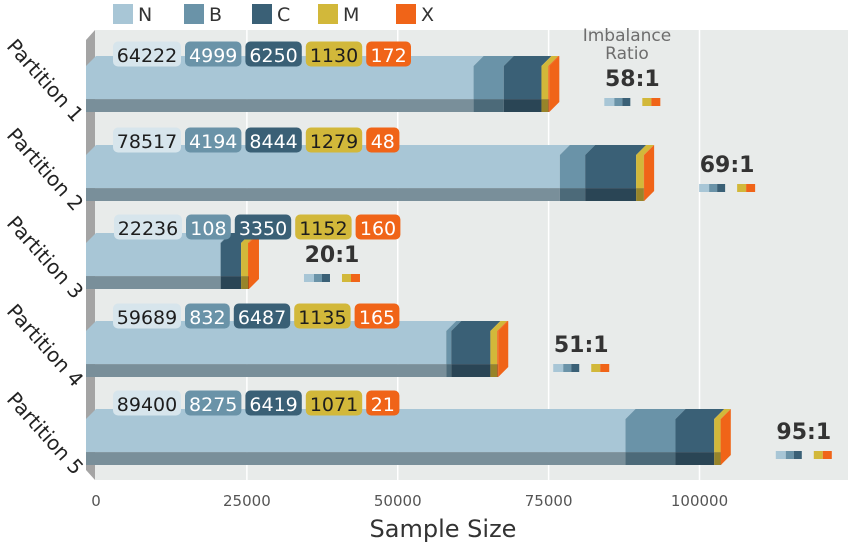 The height and width of the screenshot is (547, 850). What do you see at coordinates (627, 36) in the screenshot?
I see `imbalance-ratio-header-line-1: Imbalance` at bounding box center [627, 36].